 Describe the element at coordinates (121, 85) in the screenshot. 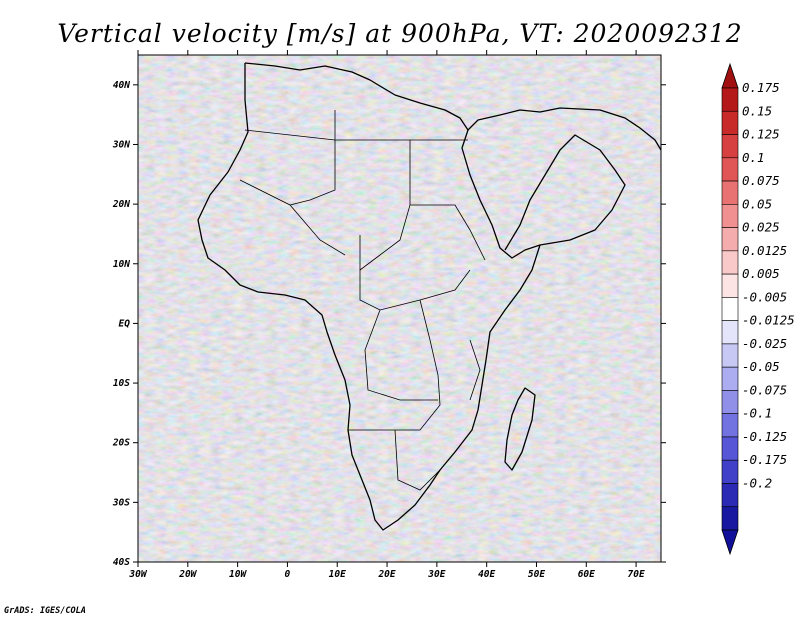

I see `y-tick-label: 40N` at that location.